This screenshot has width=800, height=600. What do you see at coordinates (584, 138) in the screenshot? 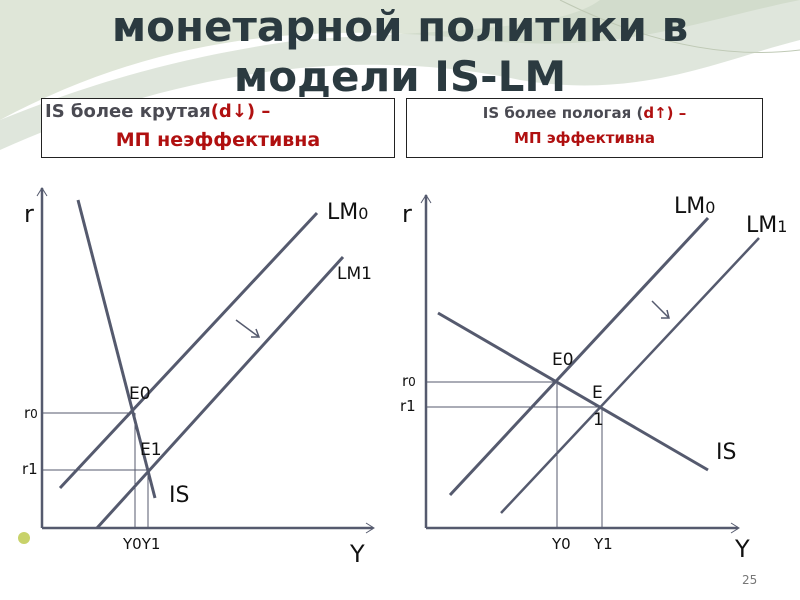
I see `right-caption-conclusion: МП эффективна` at bounding box center [584, 138].